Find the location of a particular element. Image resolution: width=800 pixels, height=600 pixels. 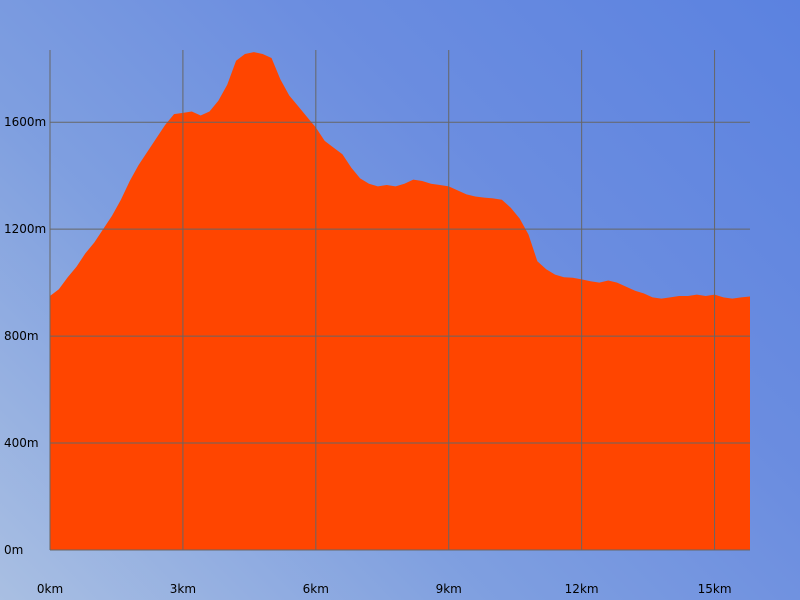

y-tick-label: 800m is located at coordinates (21, 336).